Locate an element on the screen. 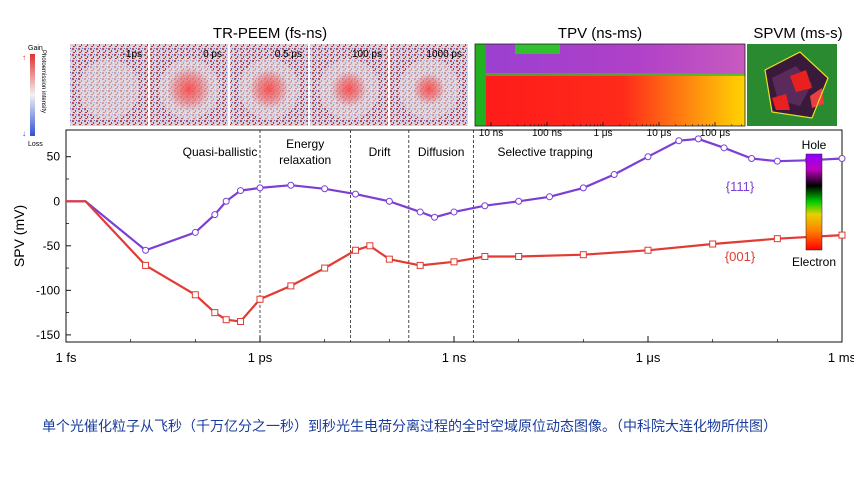  colorbar-gain-label: Gain is located at coordinates (35, 48).